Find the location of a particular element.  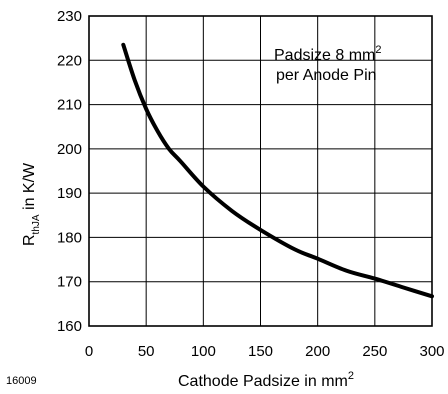

x-axis-label: Cathode Padsize in mm2 is located at coordinates (266, 380).